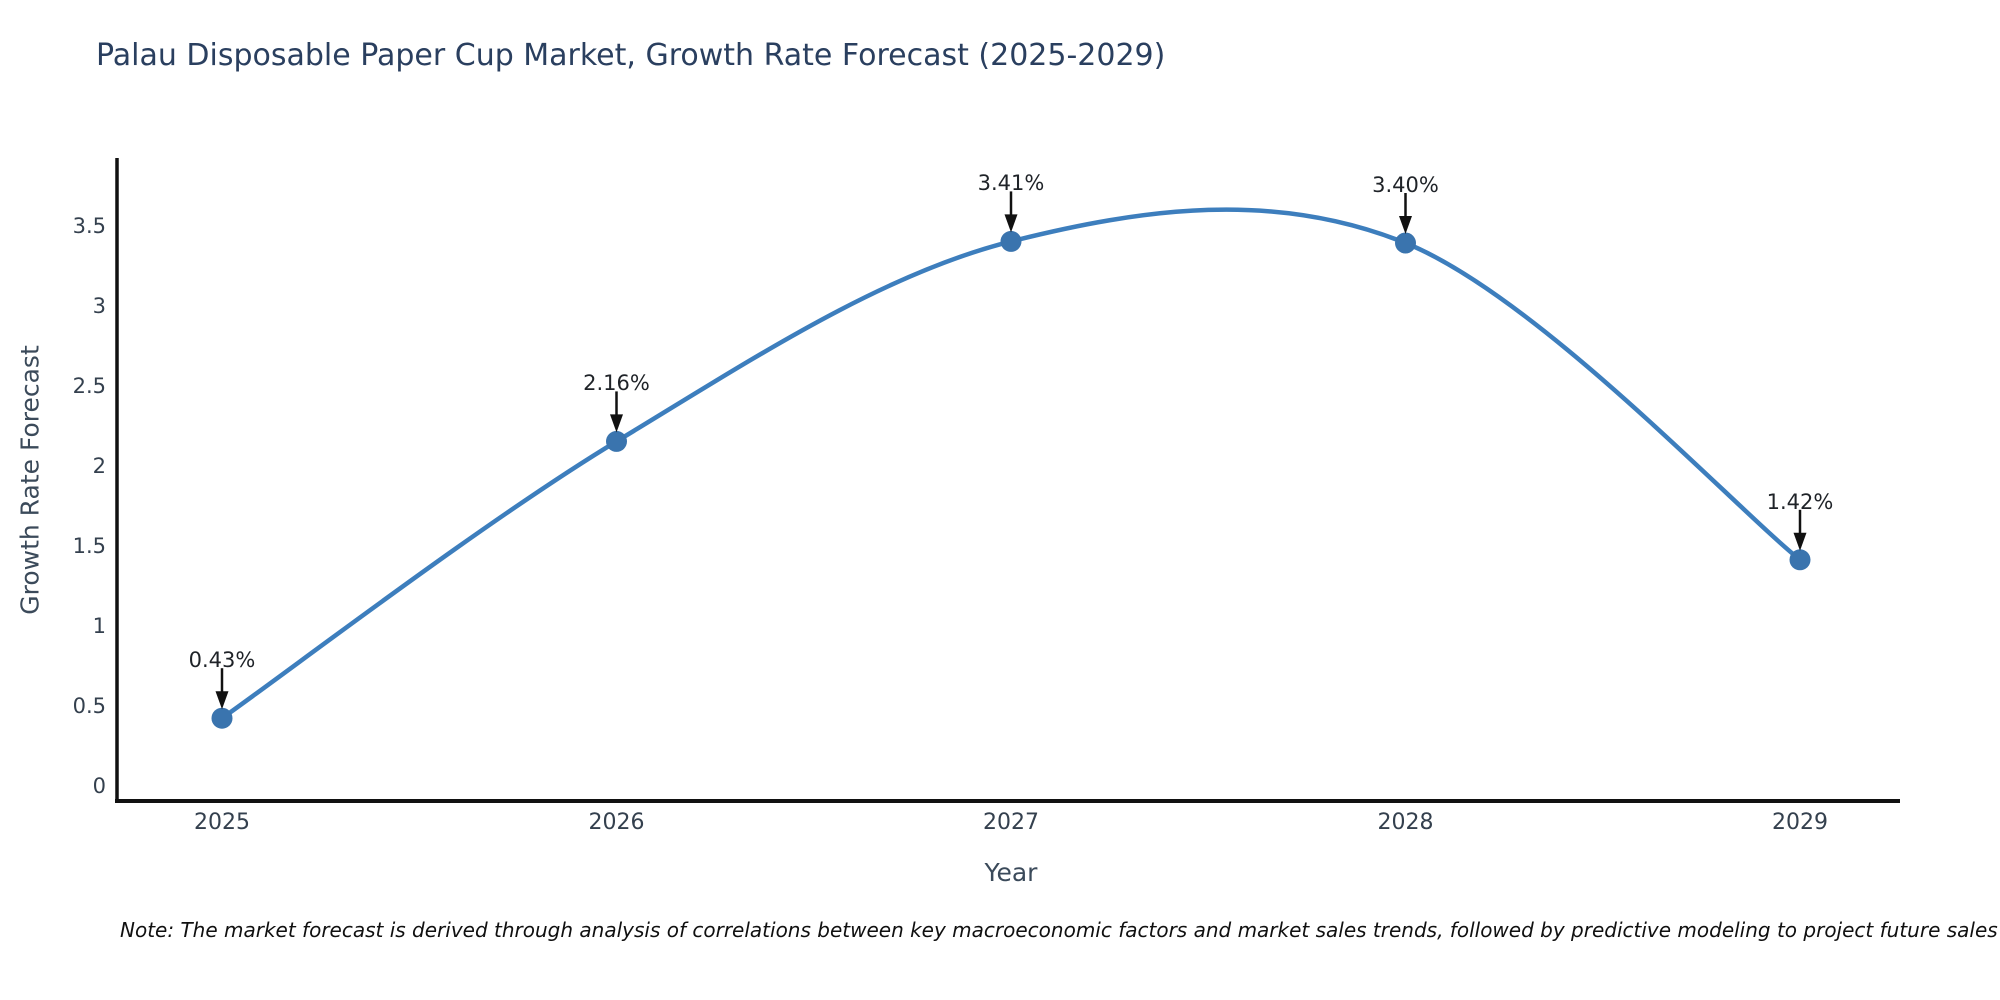 The height and width of the screenshot is (1000, 2000). Describe the element at coordinates (89, 386) in the screenshot. I see `y-tick-label: 2.5` at that location.